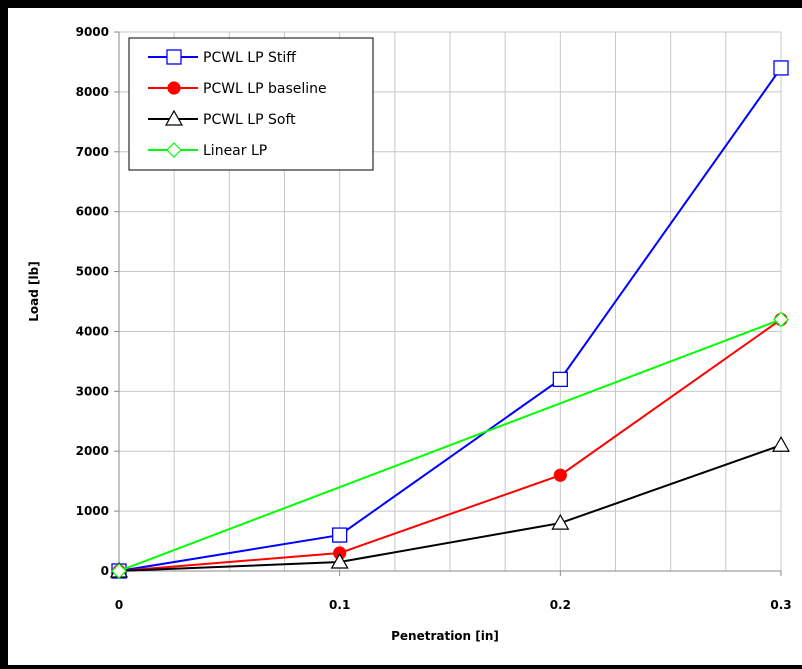 The height and width of the screenshot is (669, 802). What do you see at coordinates (92, 451) in the screenshot?
I see `y-tick-label: 2000` at bounding box center [92, 451].